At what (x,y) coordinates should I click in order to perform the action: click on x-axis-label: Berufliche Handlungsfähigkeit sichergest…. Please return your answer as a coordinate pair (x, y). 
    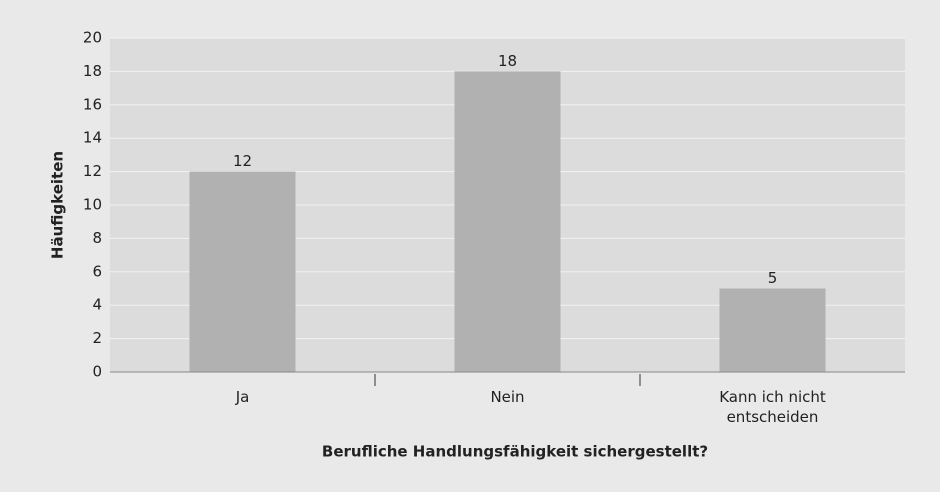
    Looking at the image, I should click on (515, 452).